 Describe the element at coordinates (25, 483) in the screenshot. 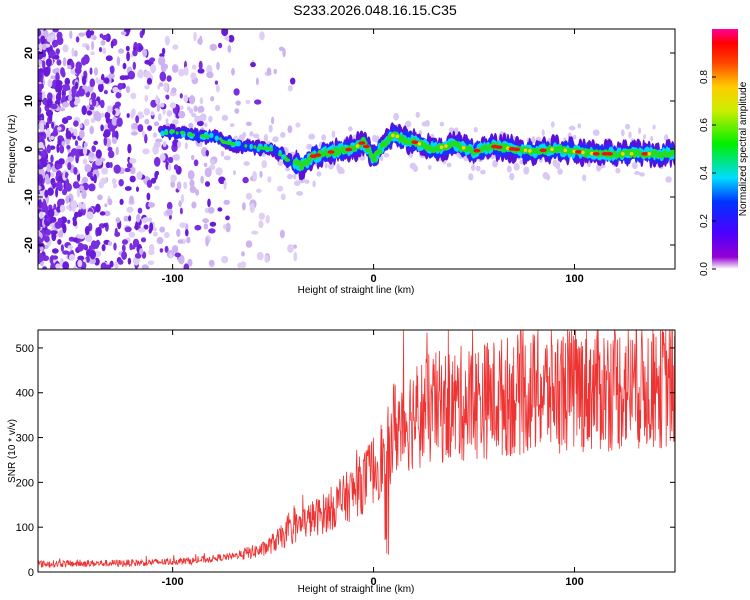

I see `y-tick-label: 200` at that location.